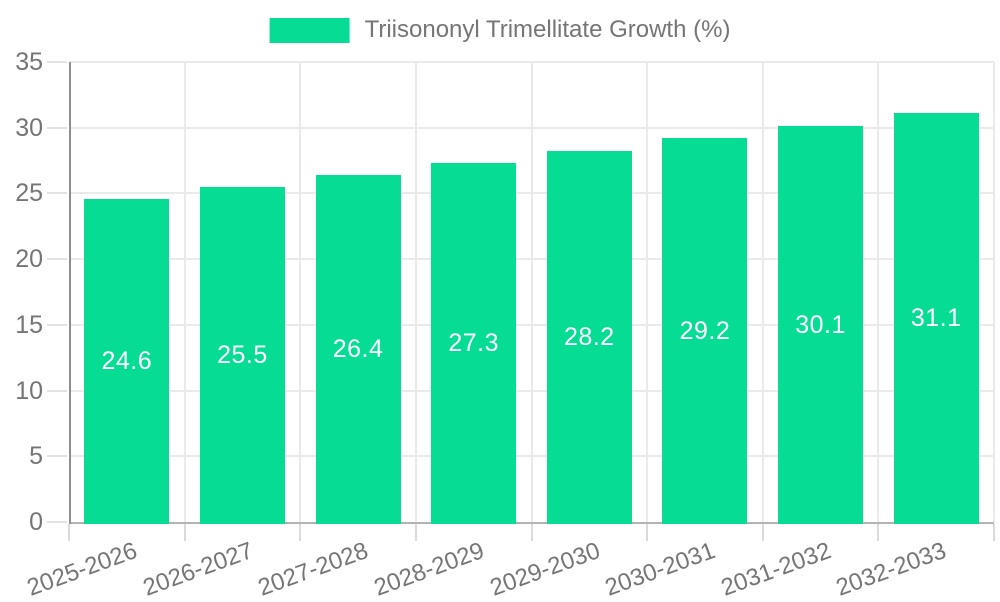  What do you see at coordinates (29, 62) in the screenshot?
I see `y-axis-label: 35` at bounding box center [29, 62].